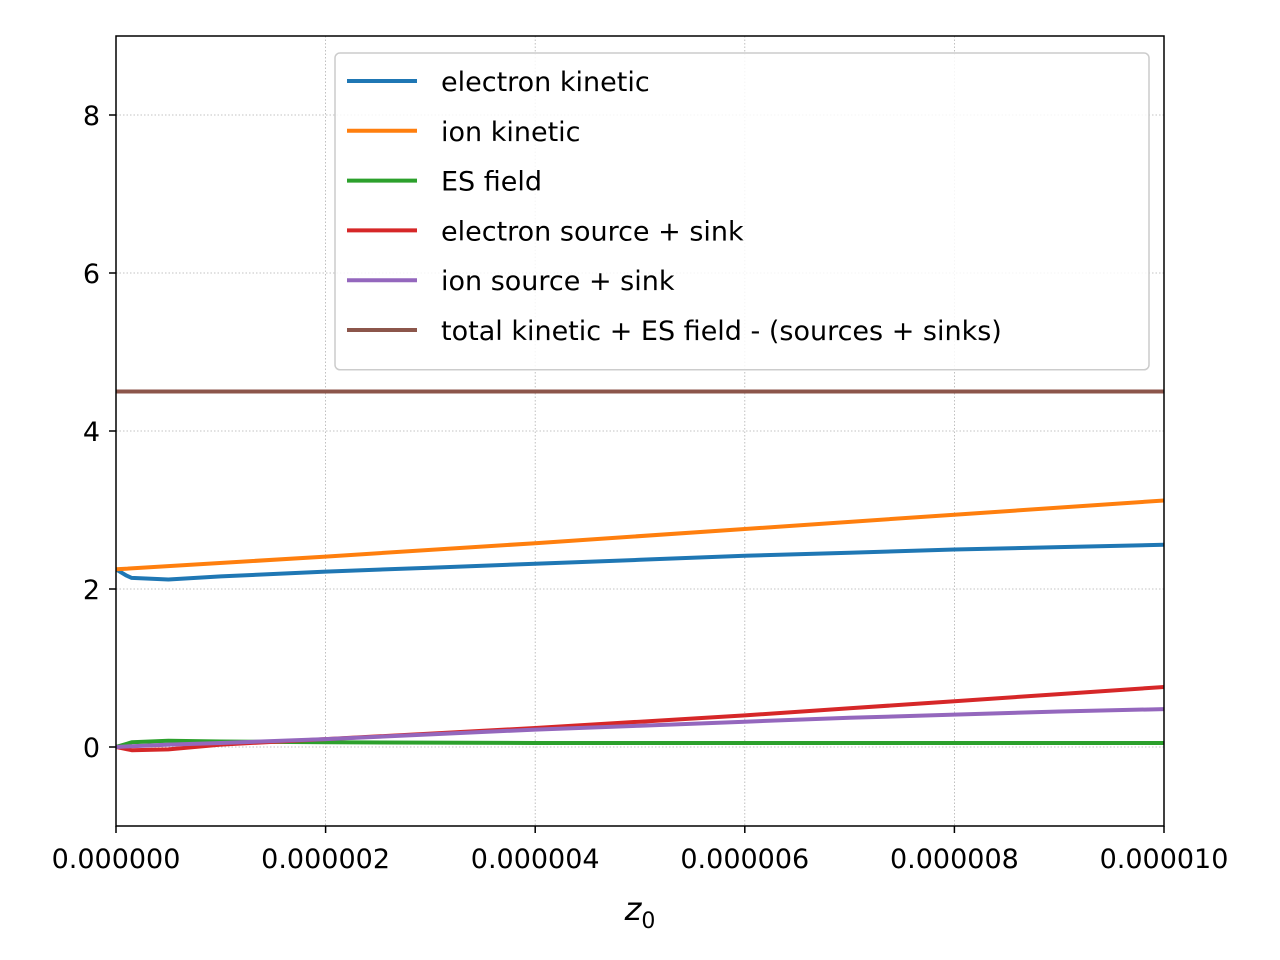  What do you see at coordinates (592, 231) in the screenshot?
I see `legend-label: electron source + sink` at bounding box center [592, 231].